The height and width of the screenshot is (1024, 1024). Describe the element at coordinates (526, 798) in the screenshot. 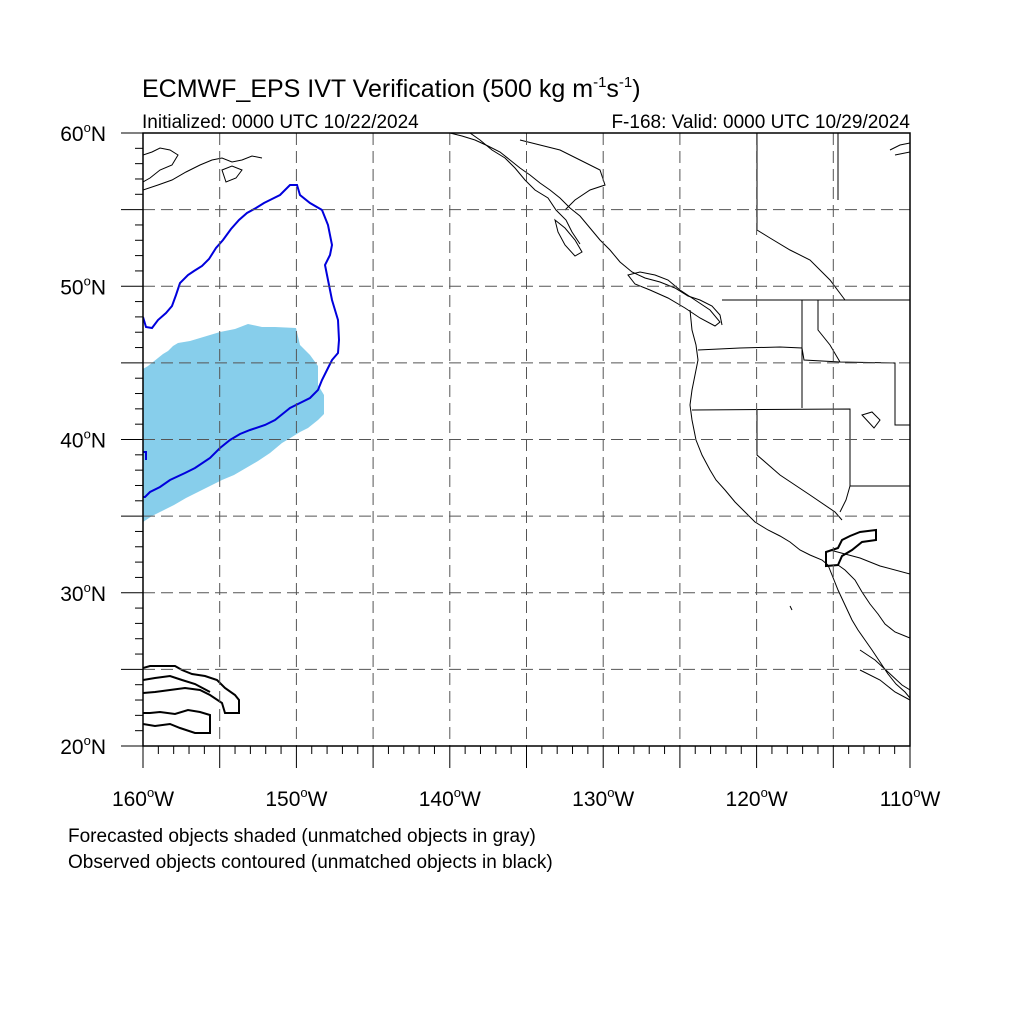

I see `longitude-labels: 160oW 150oW 140oW 130oW 120oW 110oW` at that location.